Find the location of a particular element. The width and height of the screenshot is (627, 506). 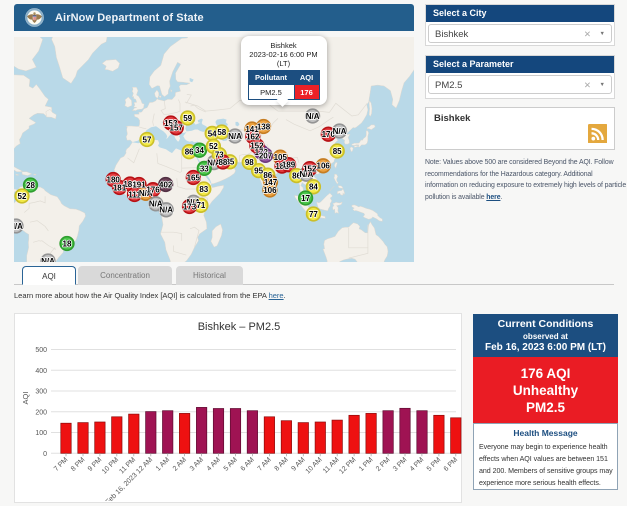

svg-text: 77 is located at coordinates (313, 214).